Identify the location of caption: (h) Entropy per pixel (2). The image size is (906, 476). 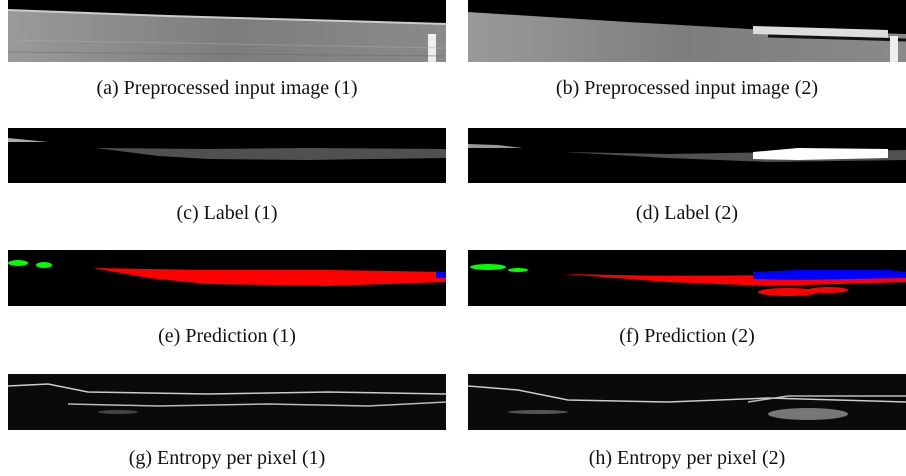
(687, 458).